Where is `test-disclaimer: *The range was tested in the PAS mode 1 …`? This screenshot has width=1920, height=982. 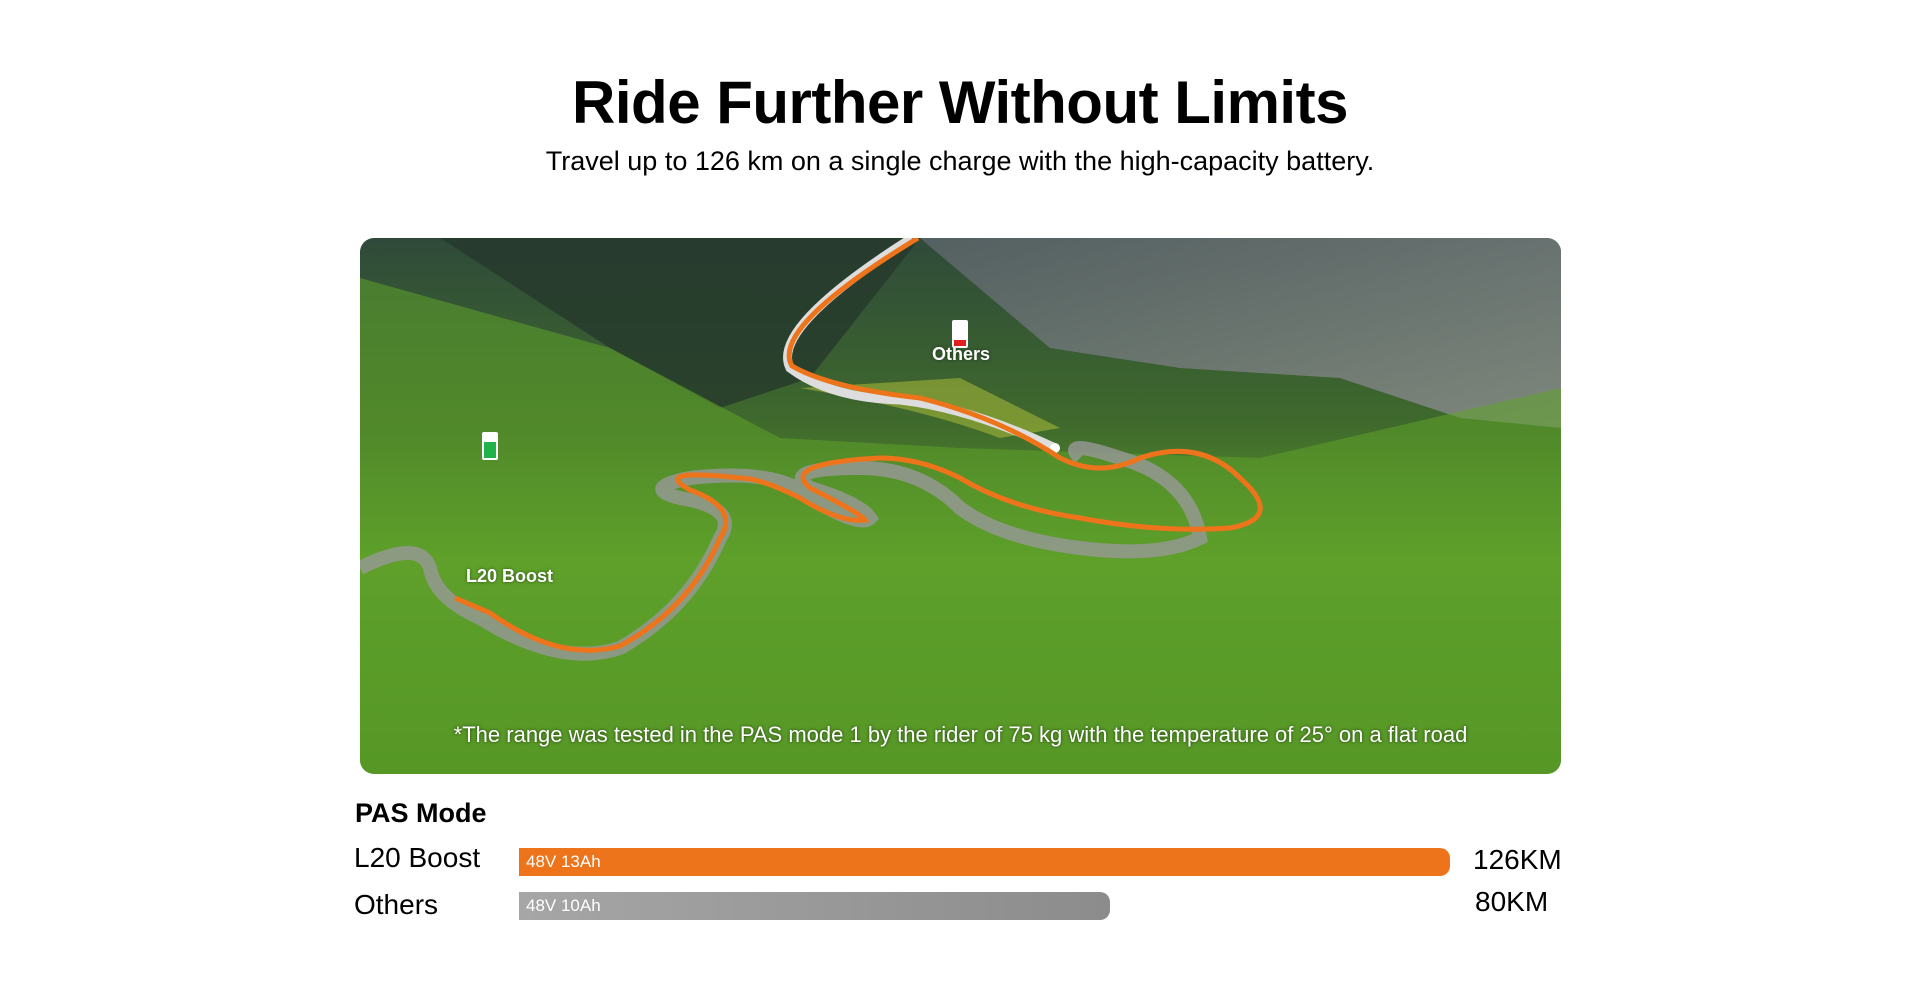
test-disclaimer: *The range was tested in the PAS mode 1 … is located at coordinates (960, 734).